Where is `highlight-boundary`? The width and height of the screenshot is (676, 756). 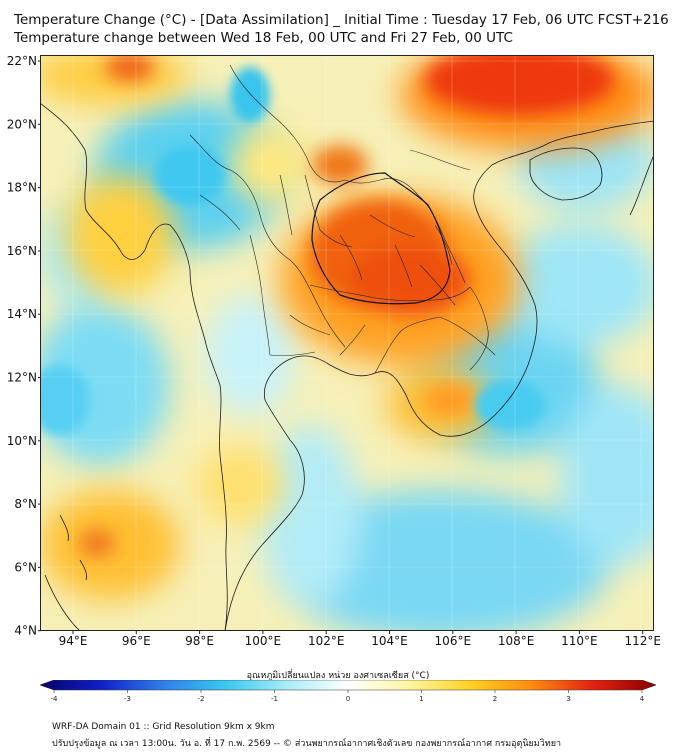
highlight-boundary is located at coordinates (381, 238).